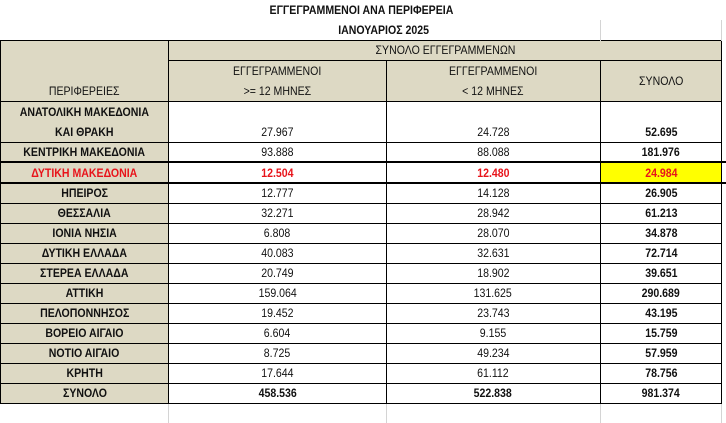 The height and width of the screenshot is (423, 726). I want to click on region-cell: ΠΕΛΟΠΟΝΝΗΣΟΣ, so click(85, 313).